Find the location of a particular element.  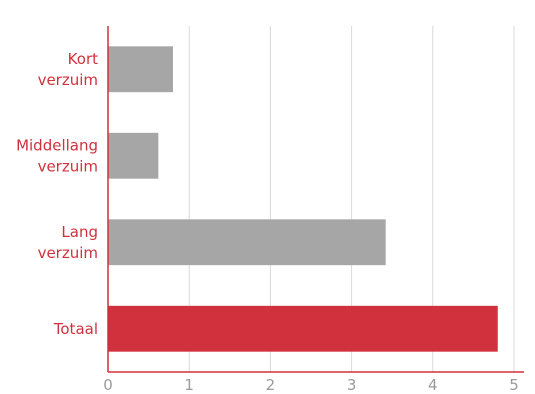

category-label-line: Lang is located at coordinates (79, 232).